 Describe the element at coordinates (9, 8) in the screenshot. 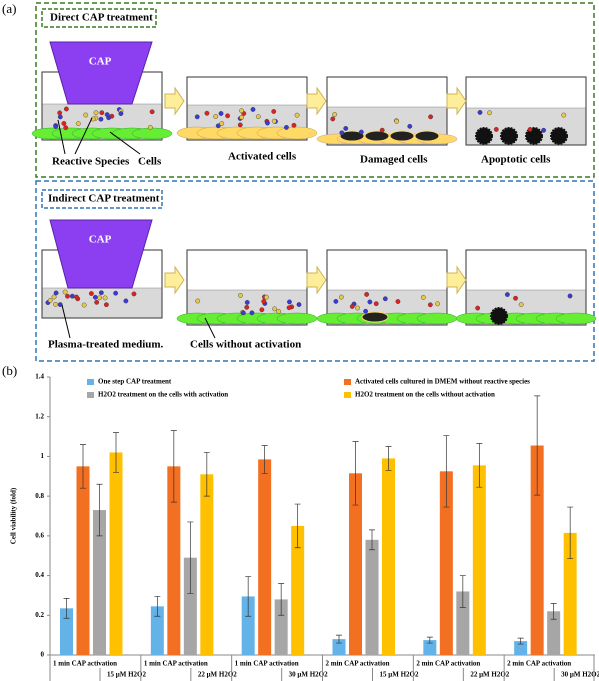

I see `panel-label: (a)` at that location.